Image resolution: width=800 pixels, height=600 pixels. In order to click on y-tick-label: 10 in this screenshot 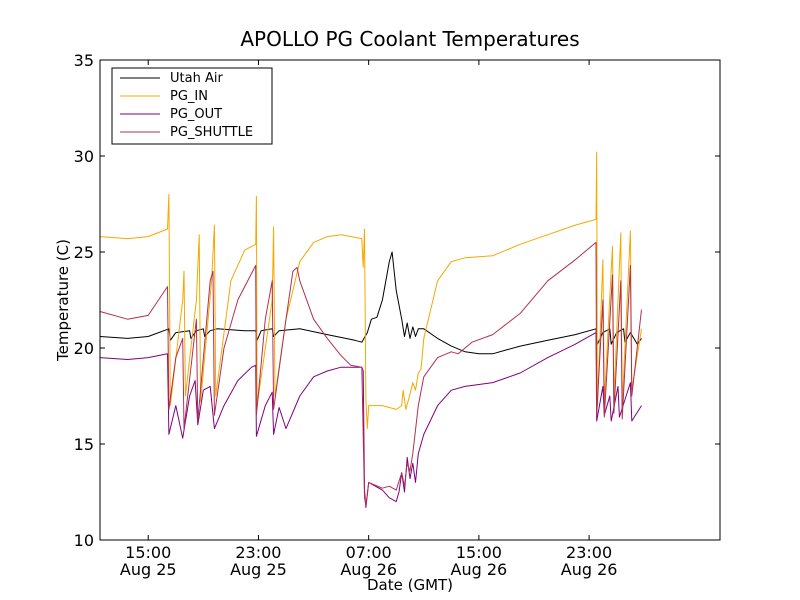, I will do `click(84, 540)`.